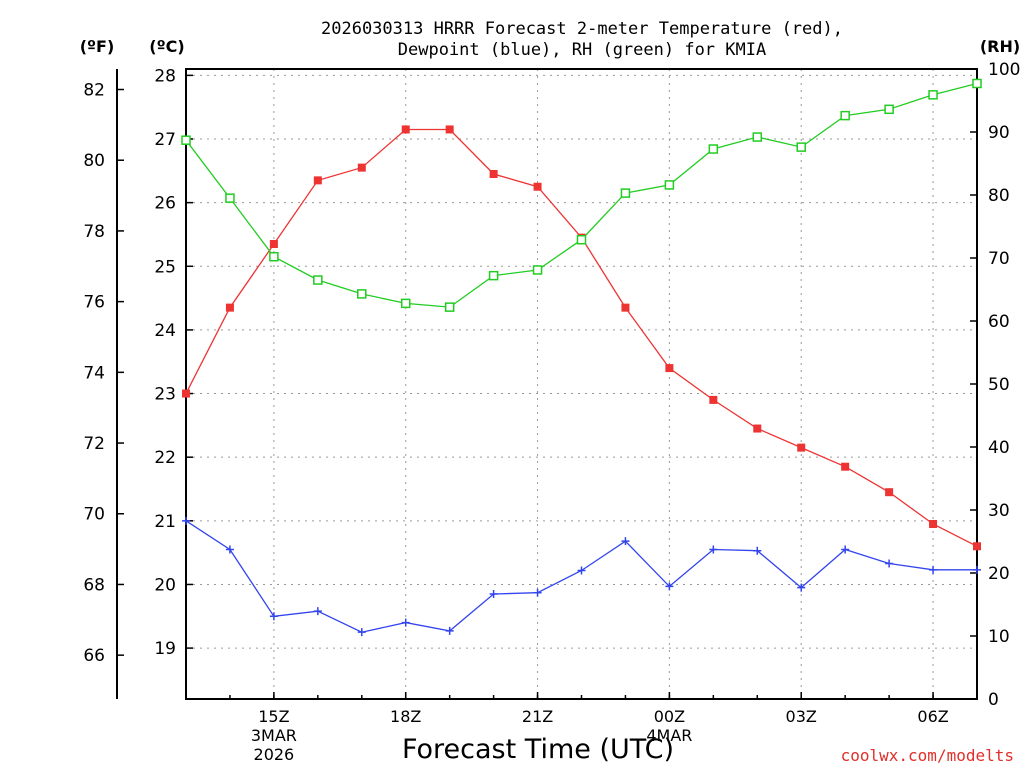 The image size is (1024, 768). I want to click on celsius-tick-label: 20, so click(165, 585).